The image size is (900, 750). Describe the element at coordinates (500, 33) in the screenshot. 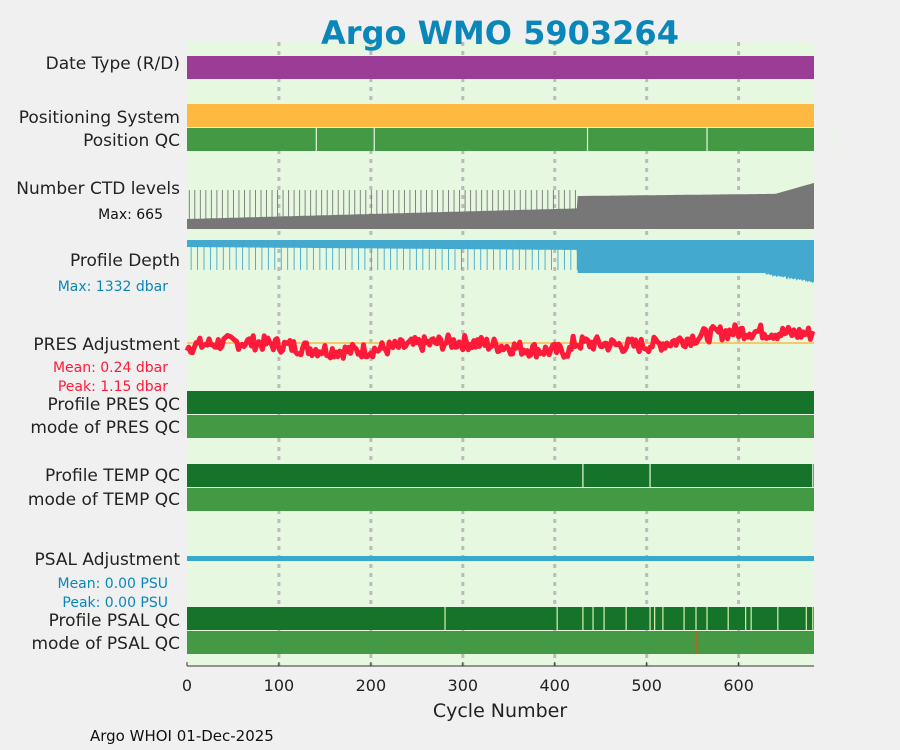

I see `chart-title: Argo WMO 5903264` at that location.